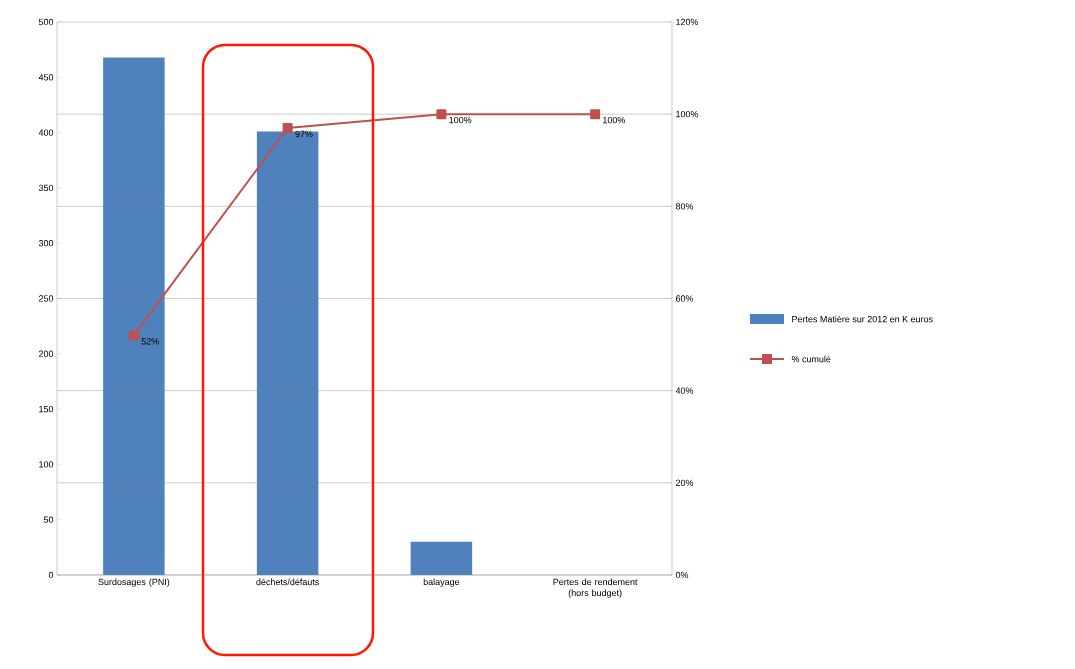 The height and width of the screenshot is (669, 1075). I want to click on x-tick-label: balayage, so click(441, 582).